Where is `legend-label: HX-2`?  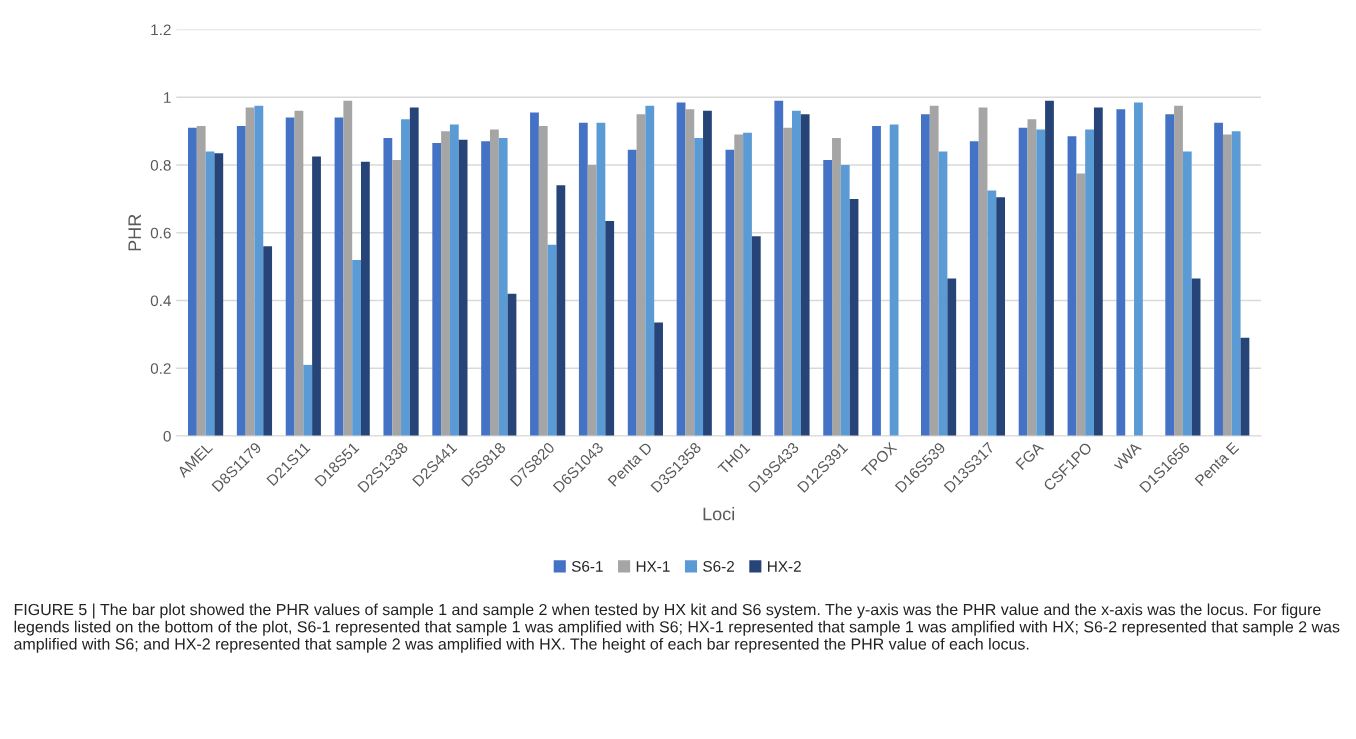 legend-label: HX-2 is located at coordinates (784, 566).